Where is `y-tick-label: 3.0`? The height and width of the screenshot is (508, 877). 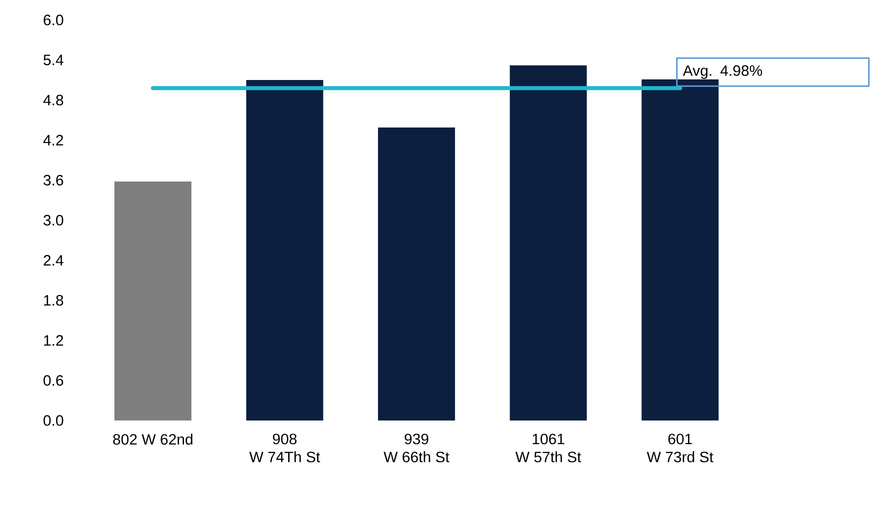
y-tick-label: 3.0 is located at coordinates (54, 220).